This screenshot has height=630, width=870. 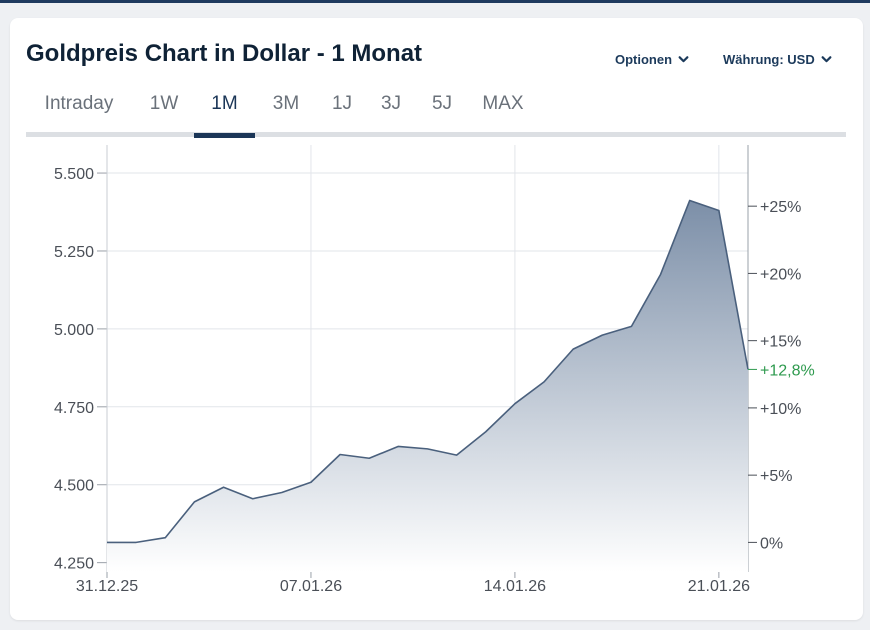 What do you see at coordinates (769, 59) in the screenshot?
I see `currency-label: Währung: USD` at bounding box center [769, 59].